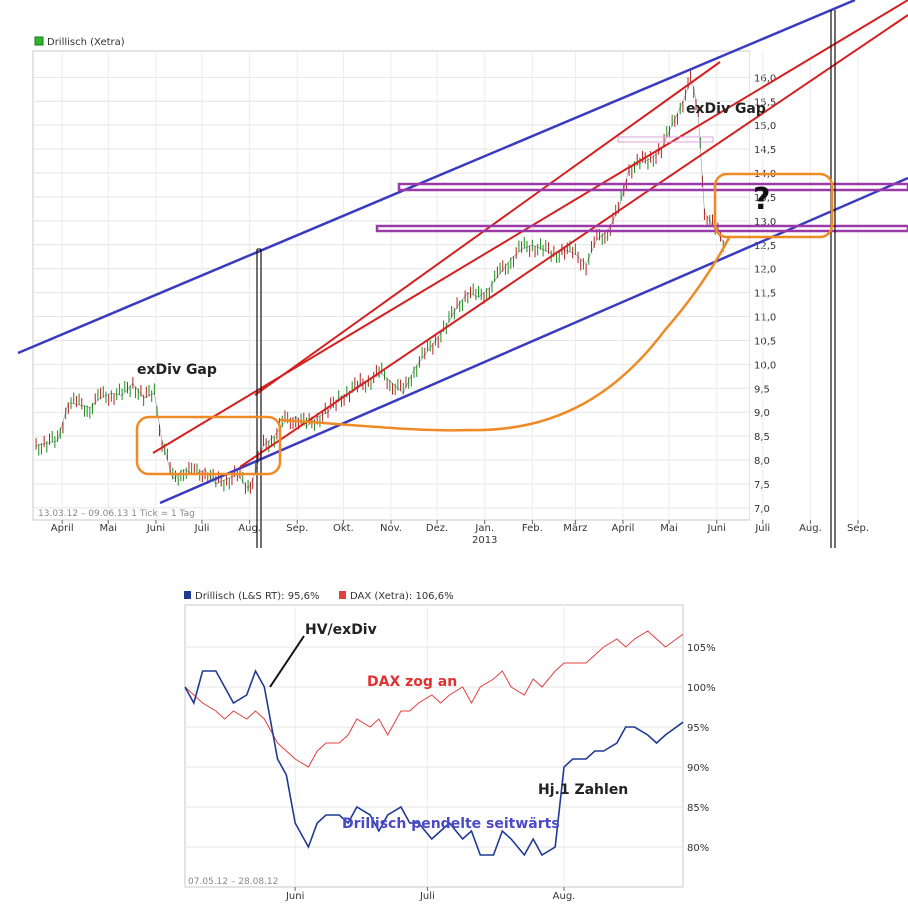  Describe the element at coordinates (39, 41) in the screenshot. I see `legend-swatch` at that location.